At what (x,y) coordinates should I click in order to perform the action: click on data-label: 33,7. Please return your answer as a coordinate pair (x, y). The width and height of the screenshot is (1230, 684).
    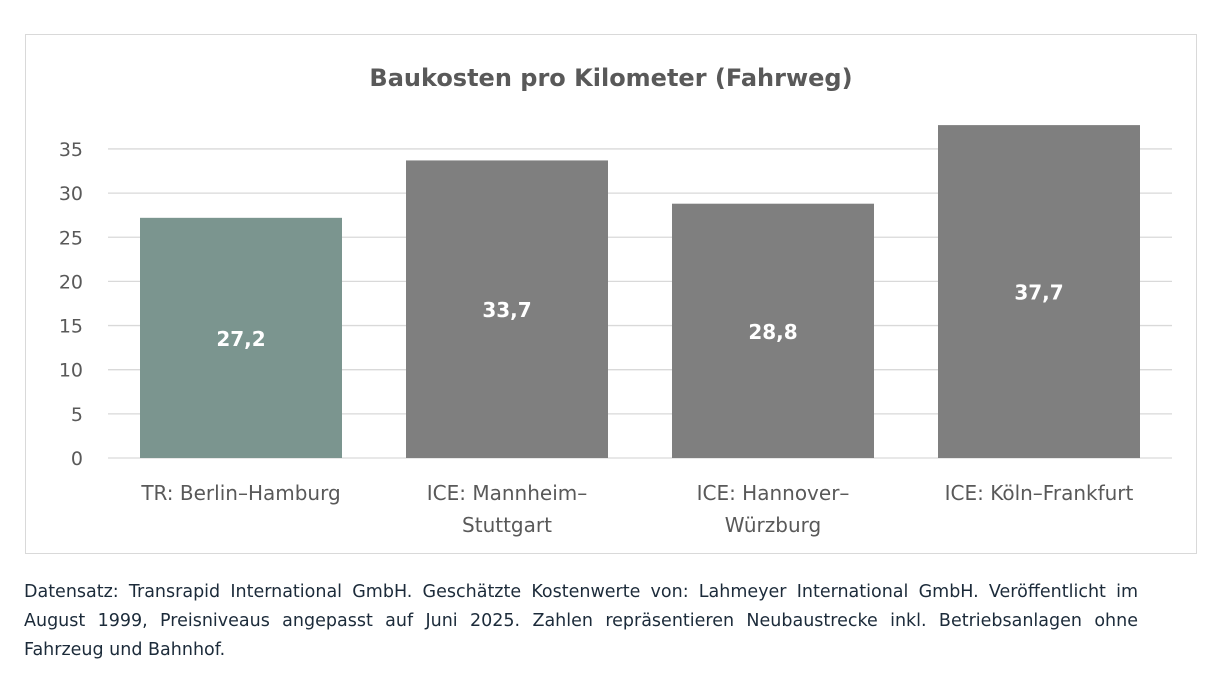
    Looking at the image, I should click on (506, 310).